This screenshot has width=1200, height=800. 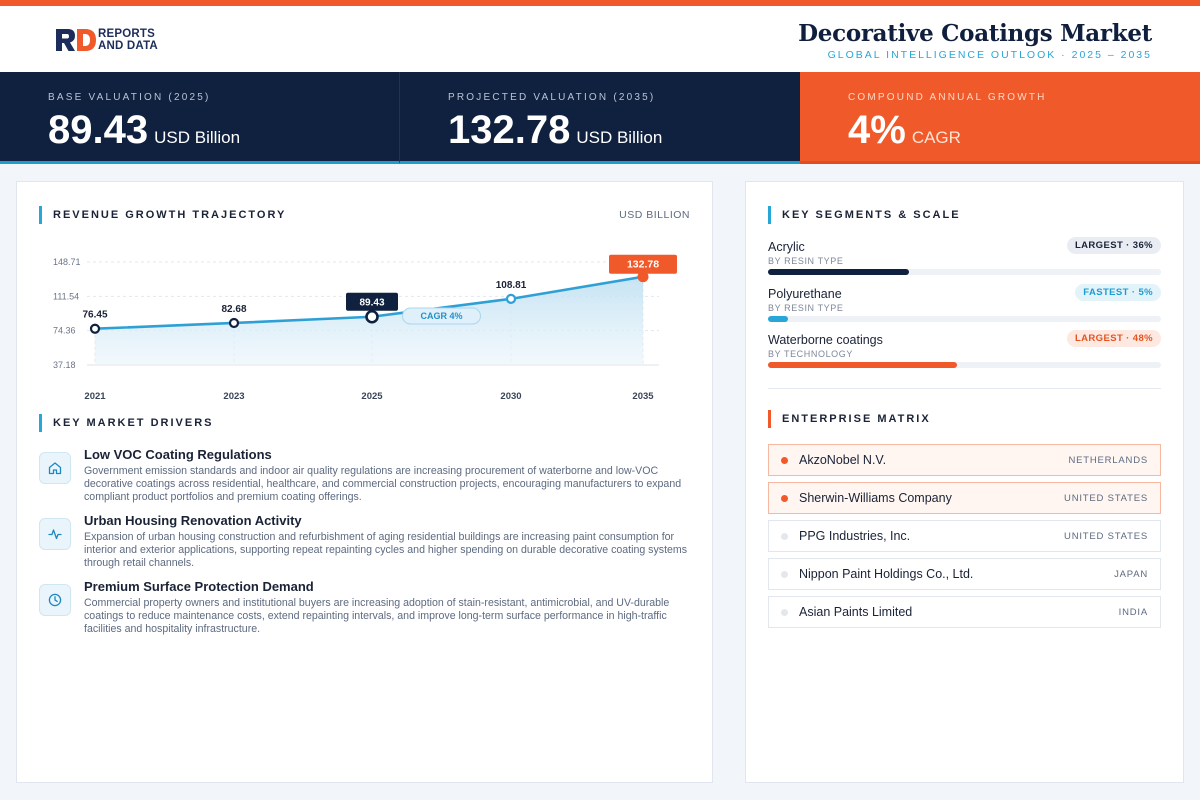 I want to click on value-label-bg, so click(x=372, y=301).